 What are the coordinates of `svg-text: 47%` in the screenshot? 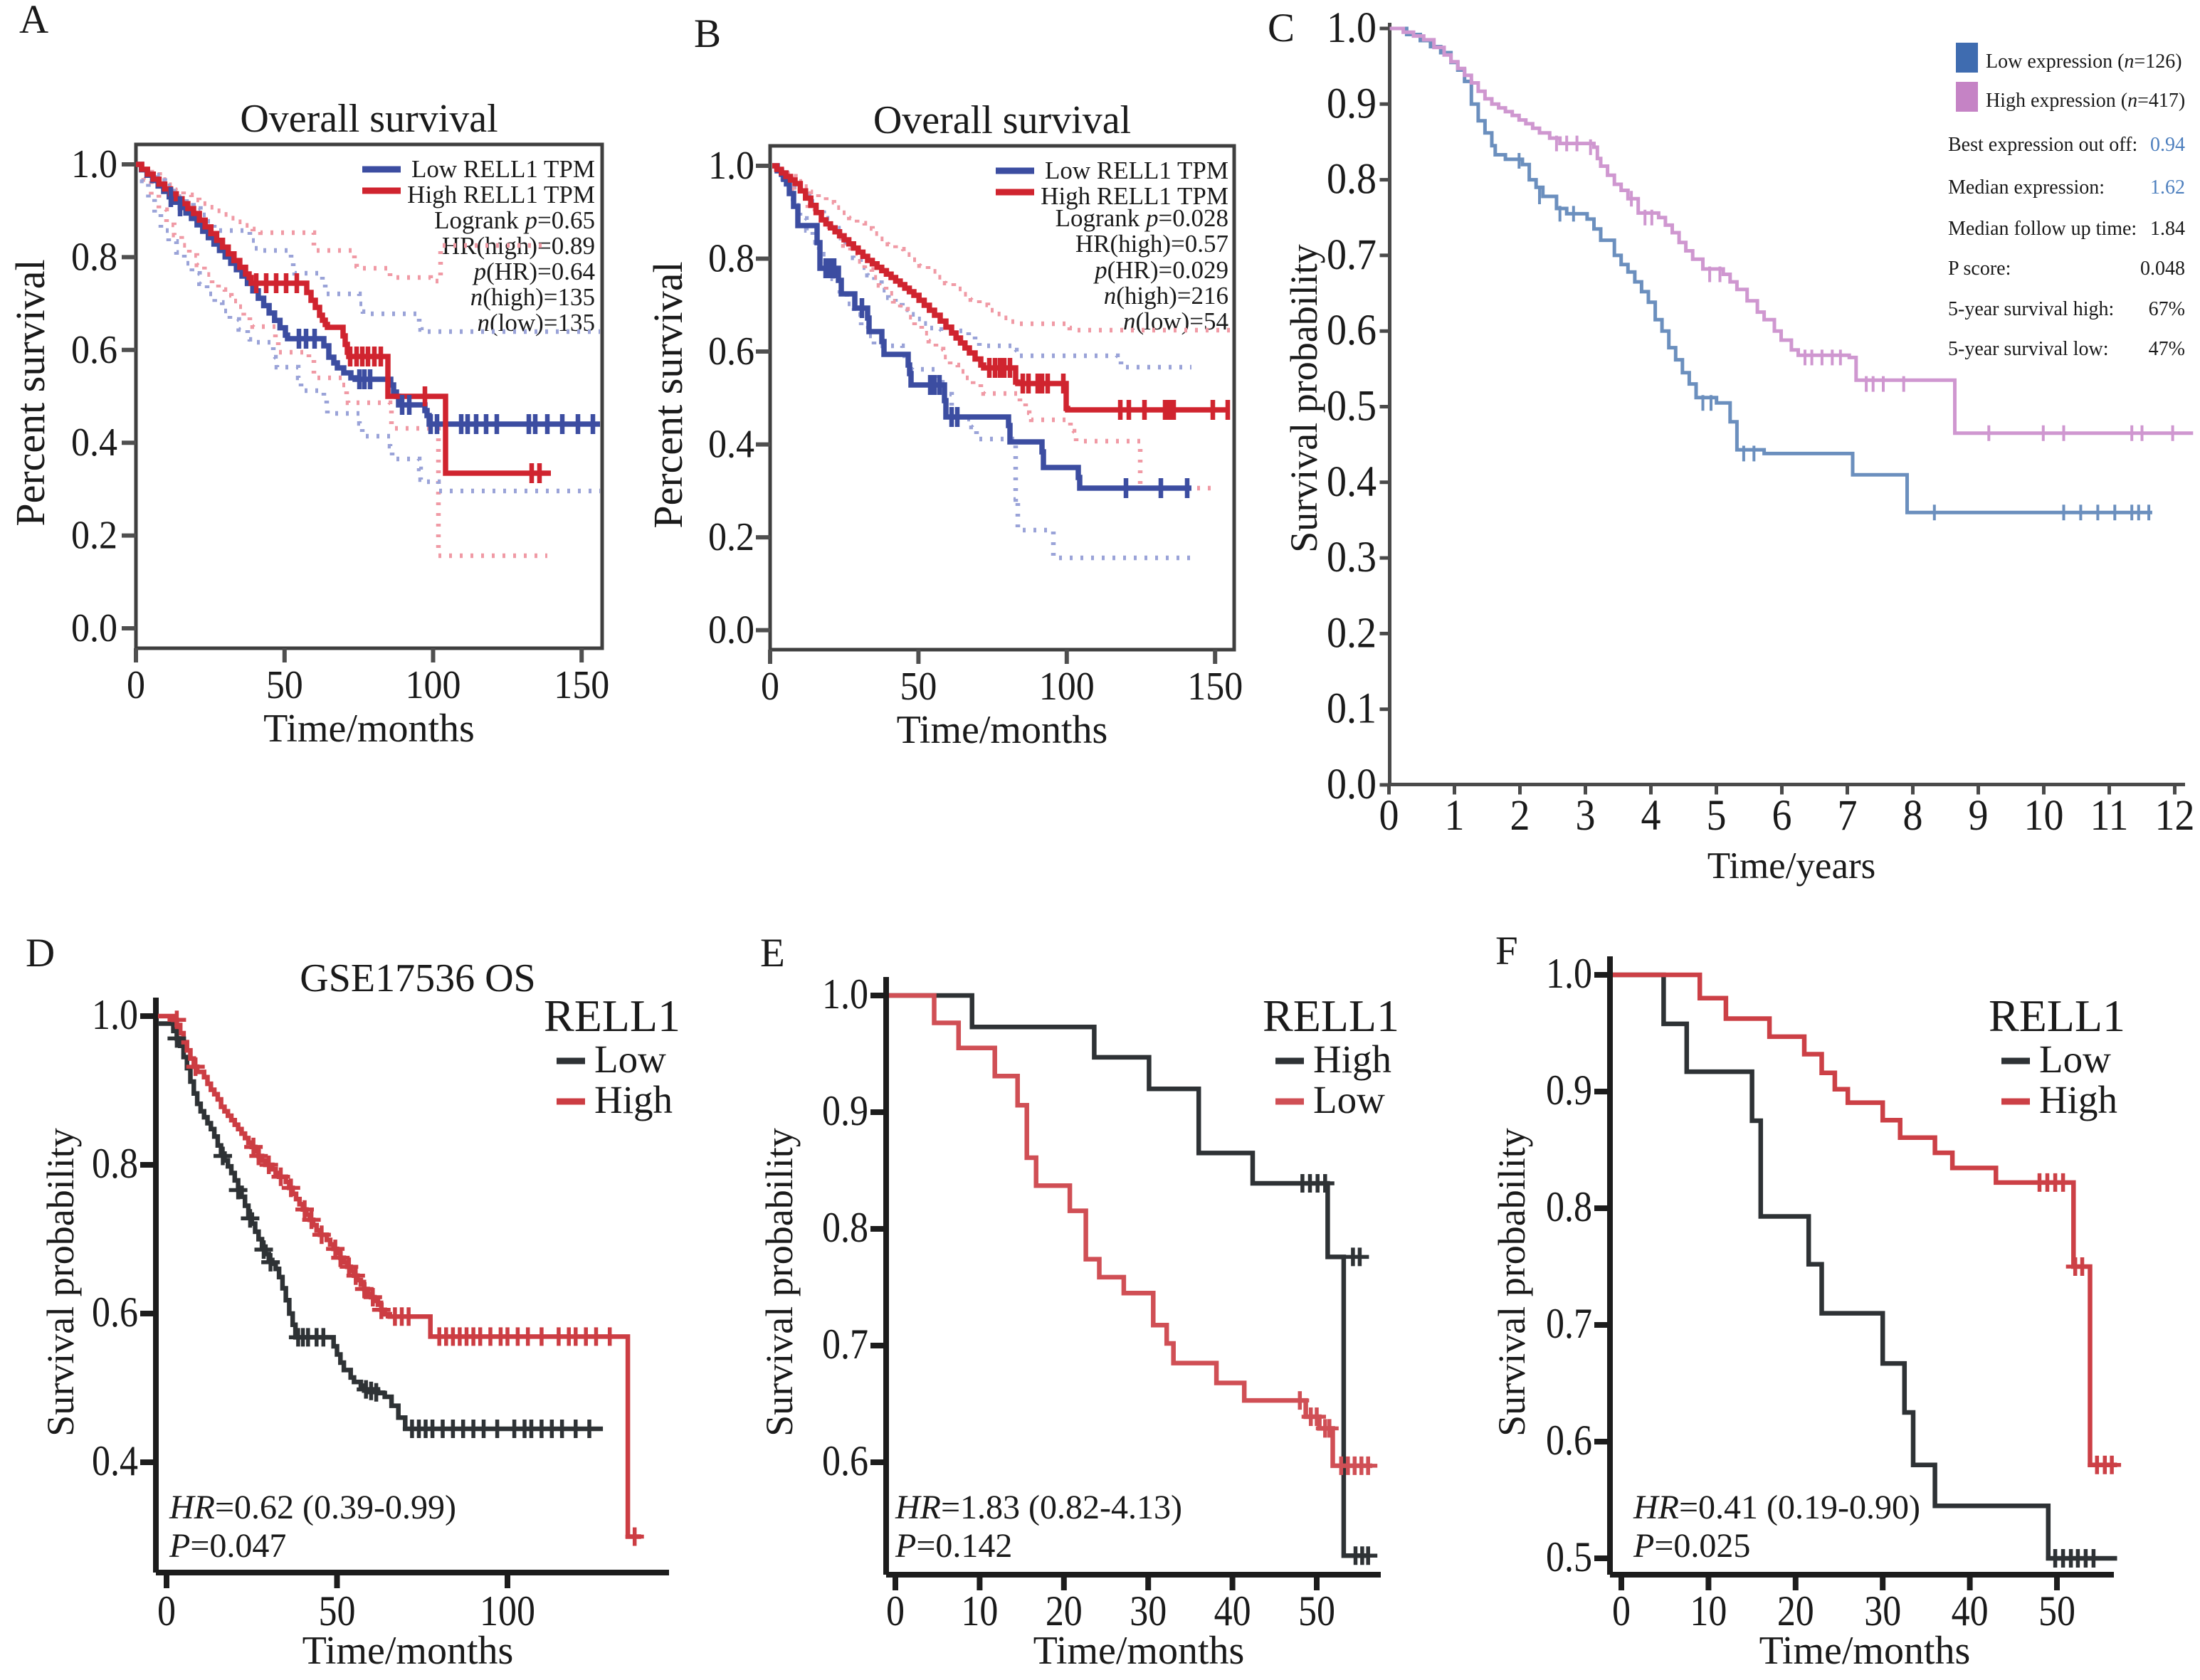 It's located at (2167, 349).